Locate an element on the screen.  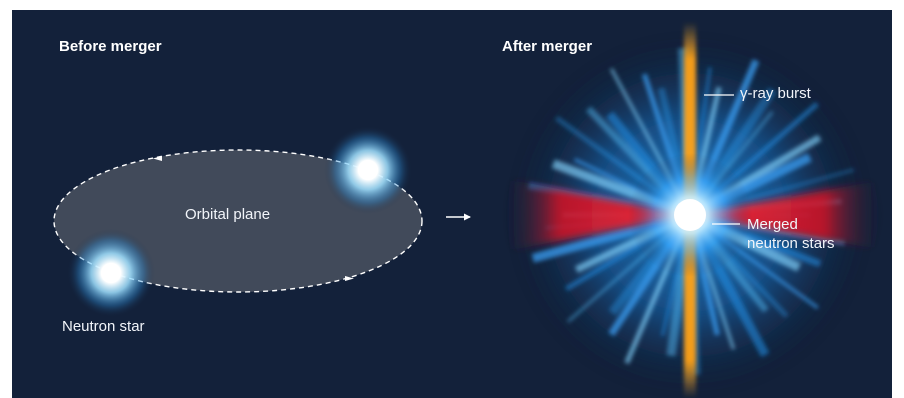
right-arrow-icon is located at coordinates (458, 217).